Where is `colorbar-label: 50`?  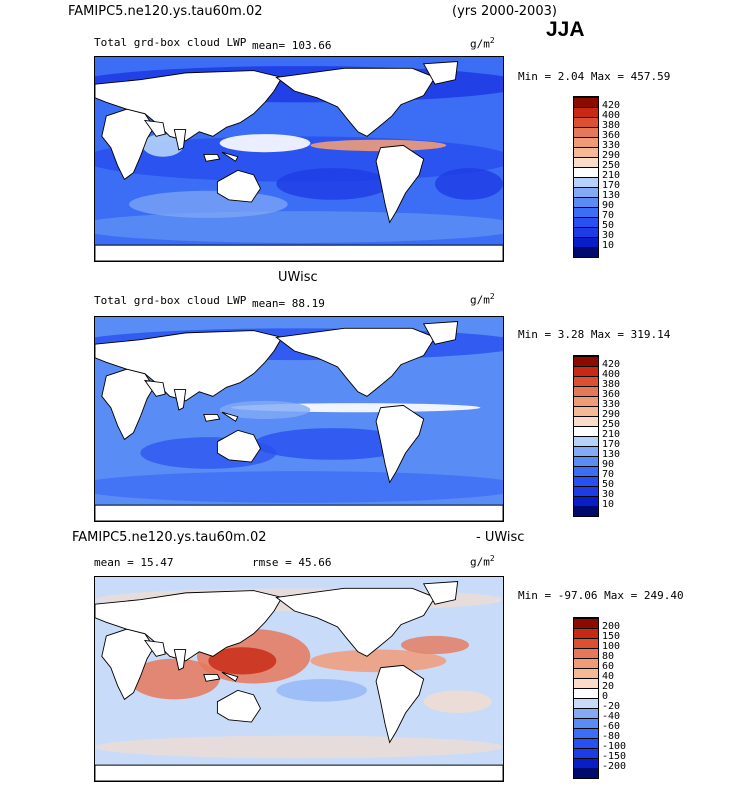
colorbar-label: 50 is located at coordinates (608, 225).